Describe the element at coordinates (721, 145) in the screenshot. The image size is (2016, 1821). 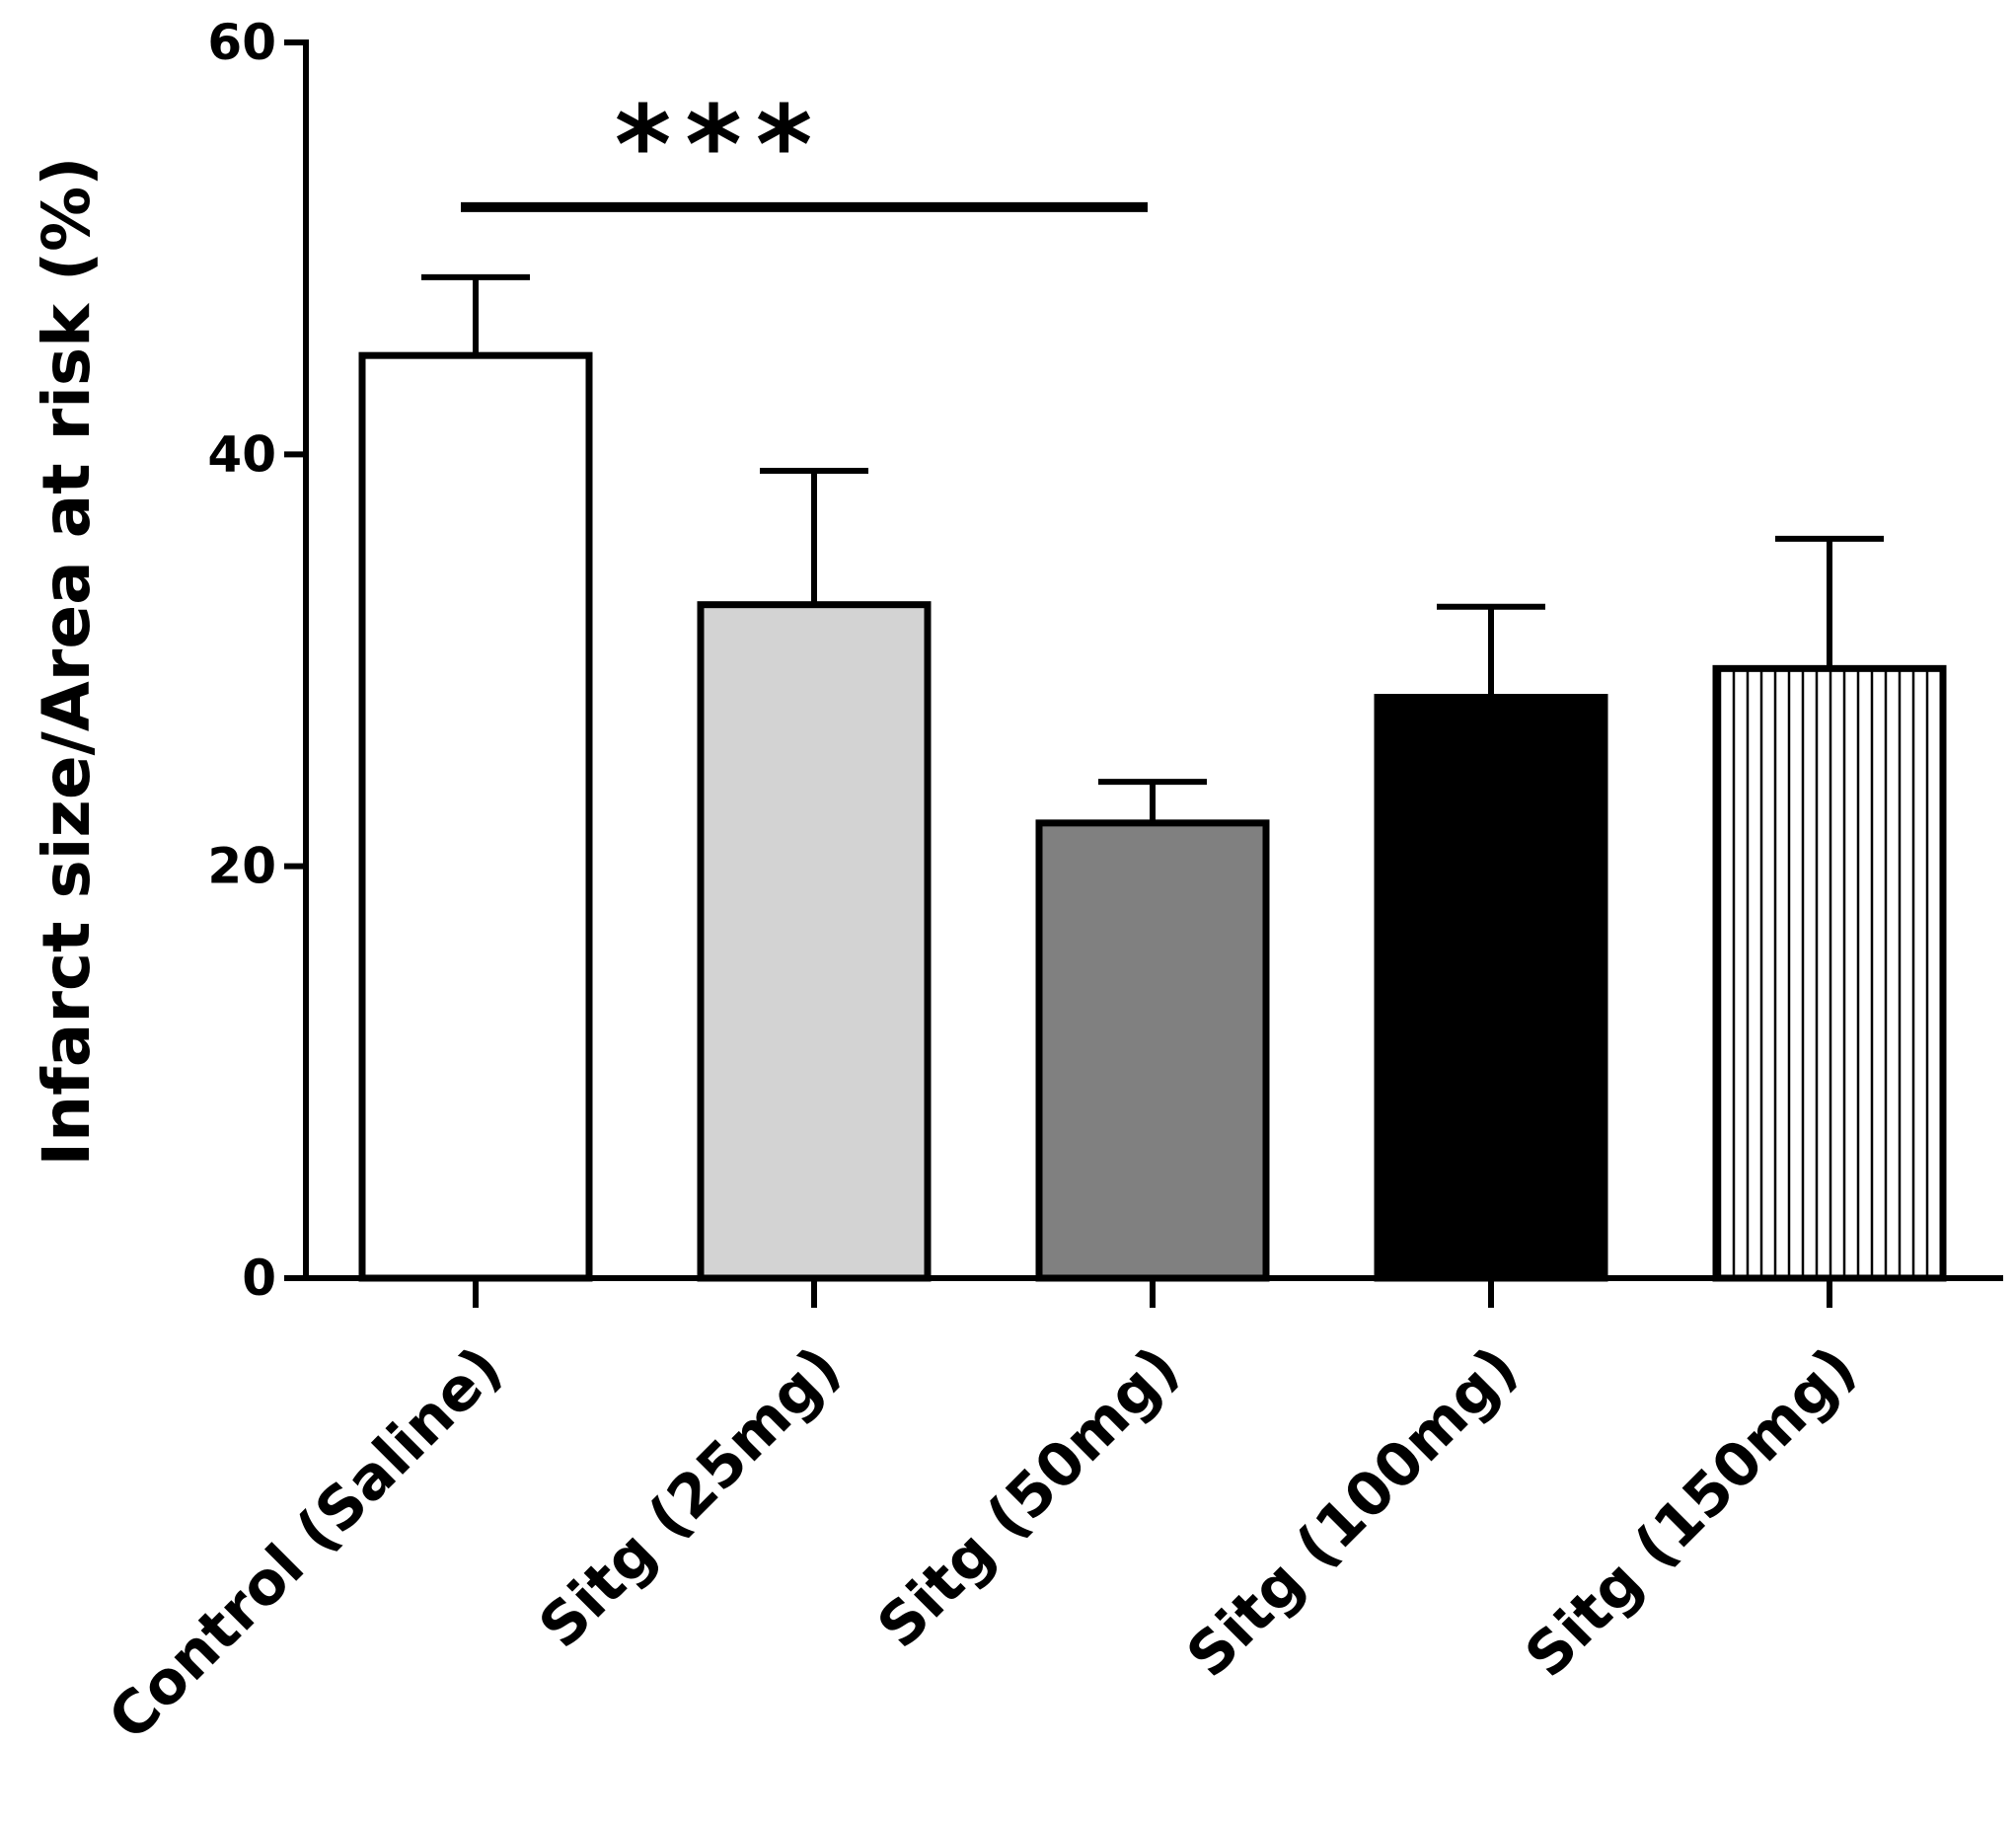
I see `significance-label: ***` at that location.